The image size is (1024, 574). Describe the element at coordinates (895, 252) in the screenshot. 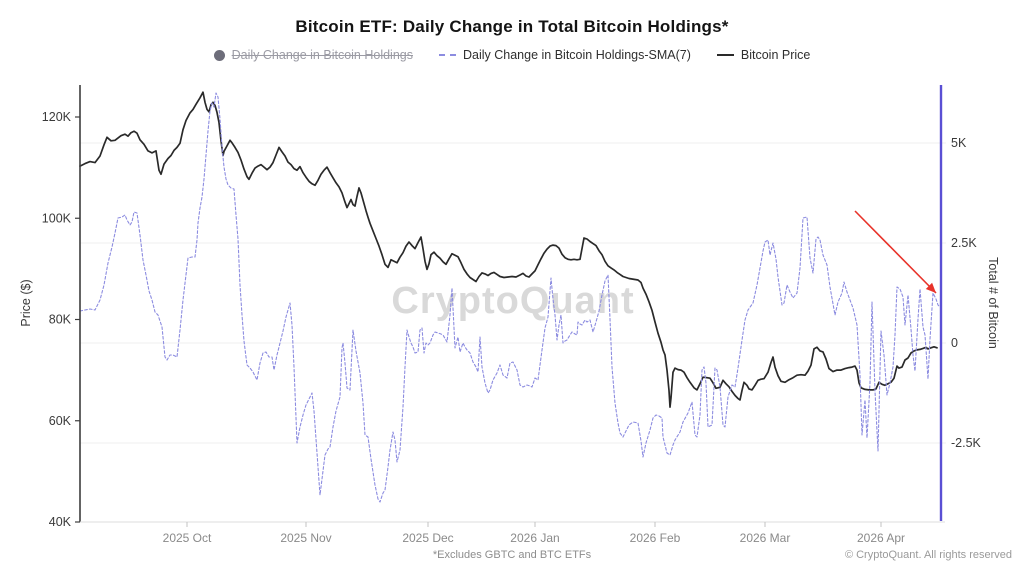

I see `trend-arrow-line` at that location.